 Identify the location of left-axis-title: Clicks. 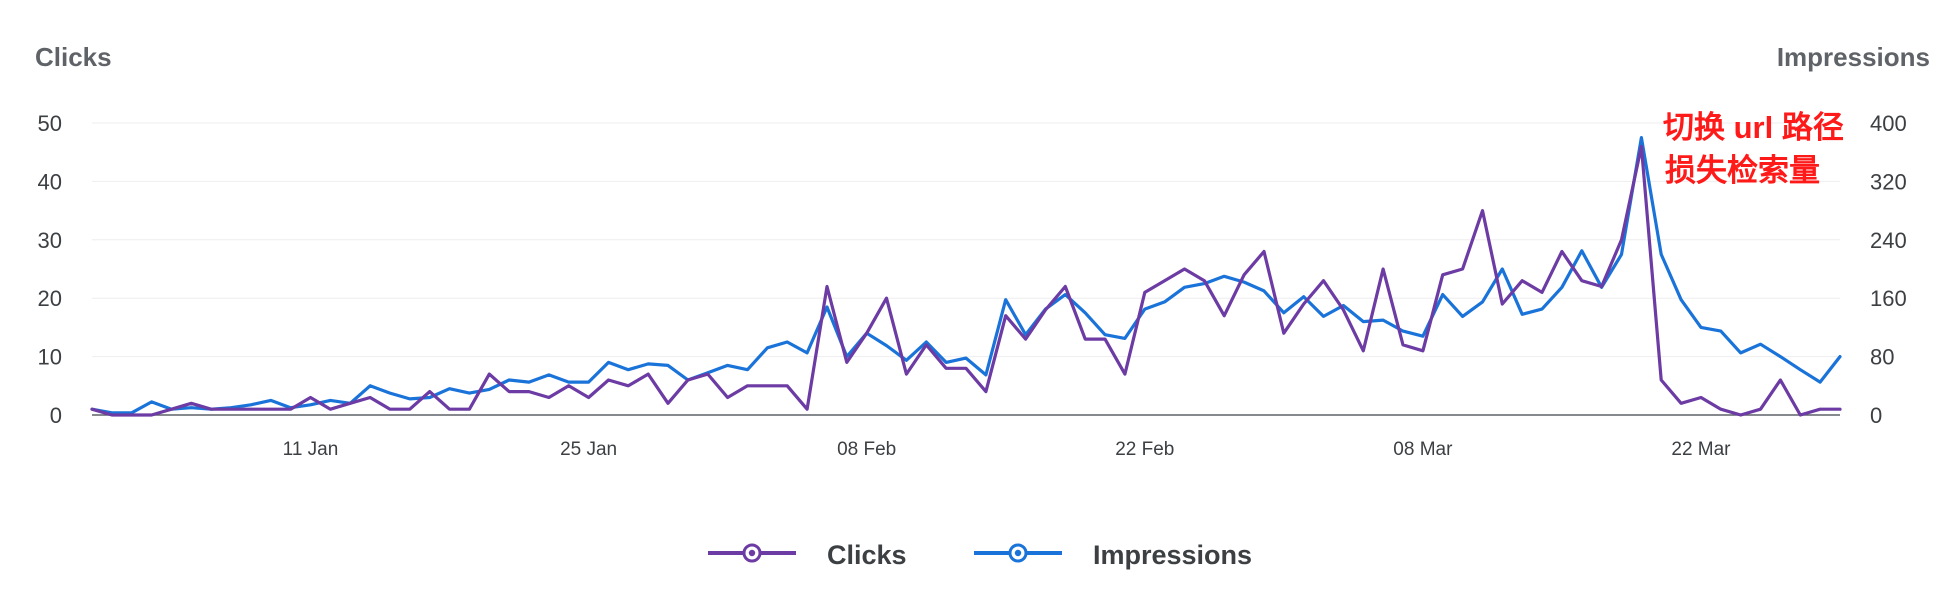
(73, 57).